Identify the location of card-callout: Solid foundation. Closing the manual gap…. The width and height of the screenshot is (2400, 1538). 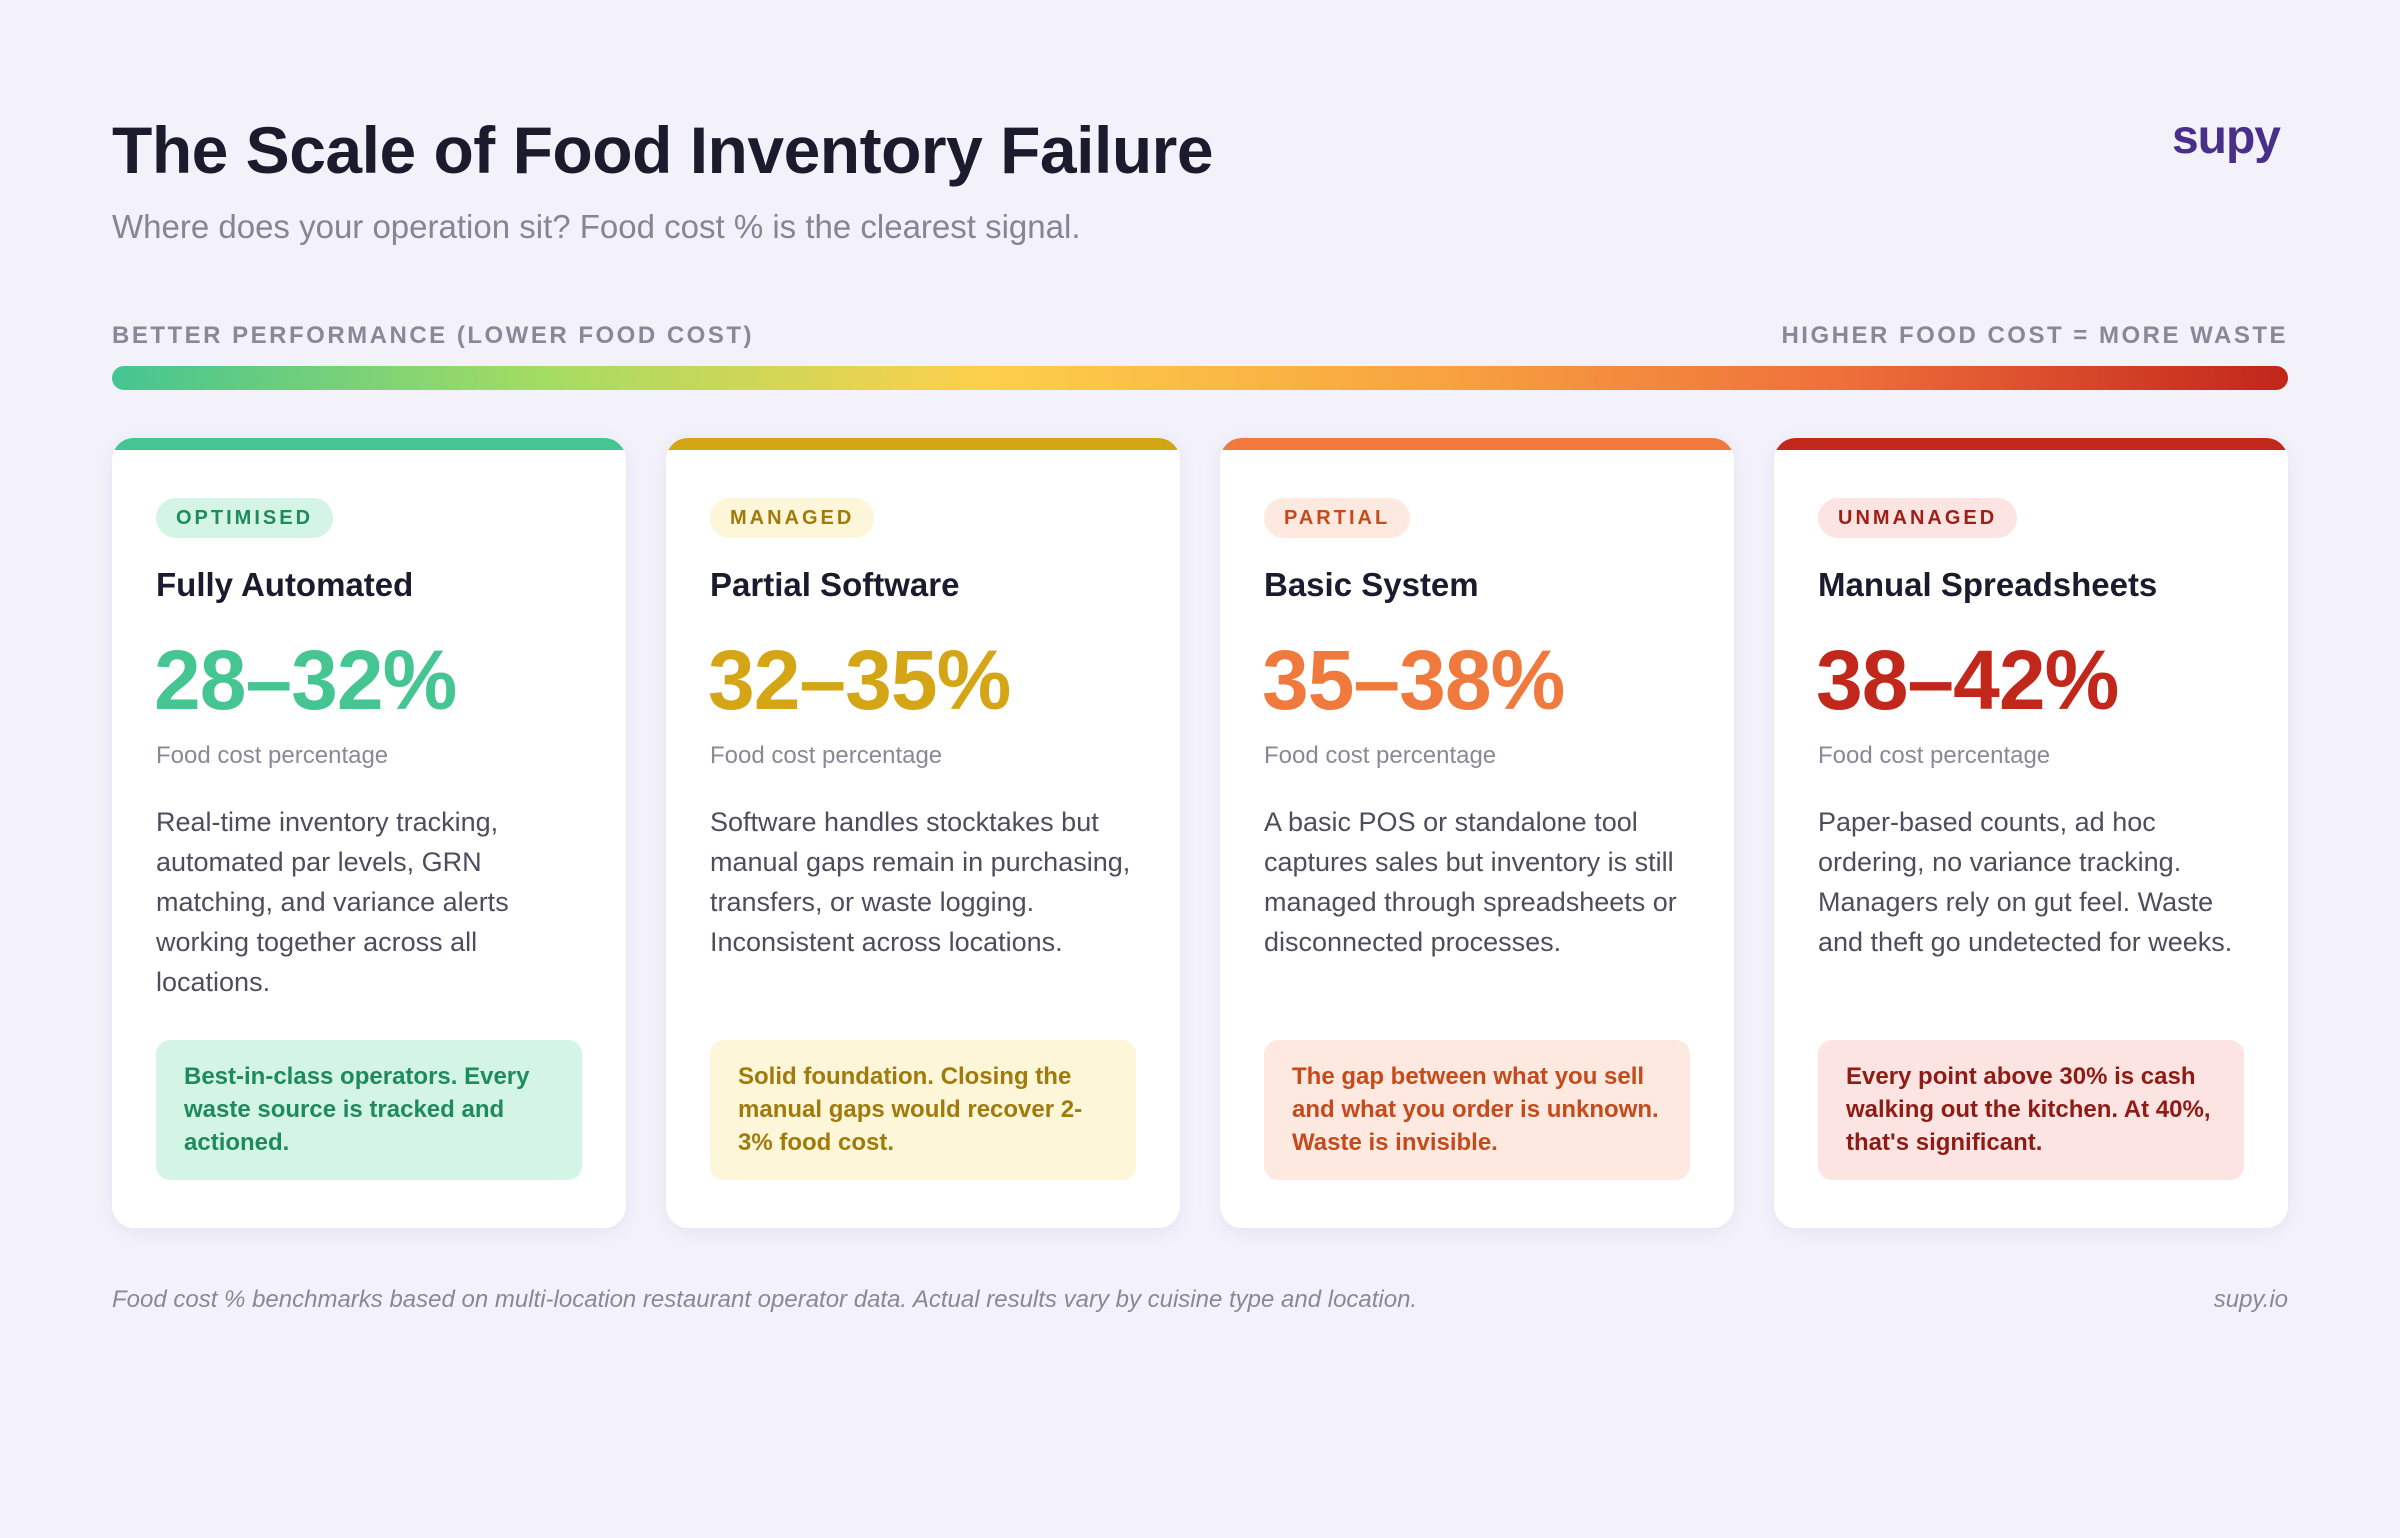
(923, 1110).